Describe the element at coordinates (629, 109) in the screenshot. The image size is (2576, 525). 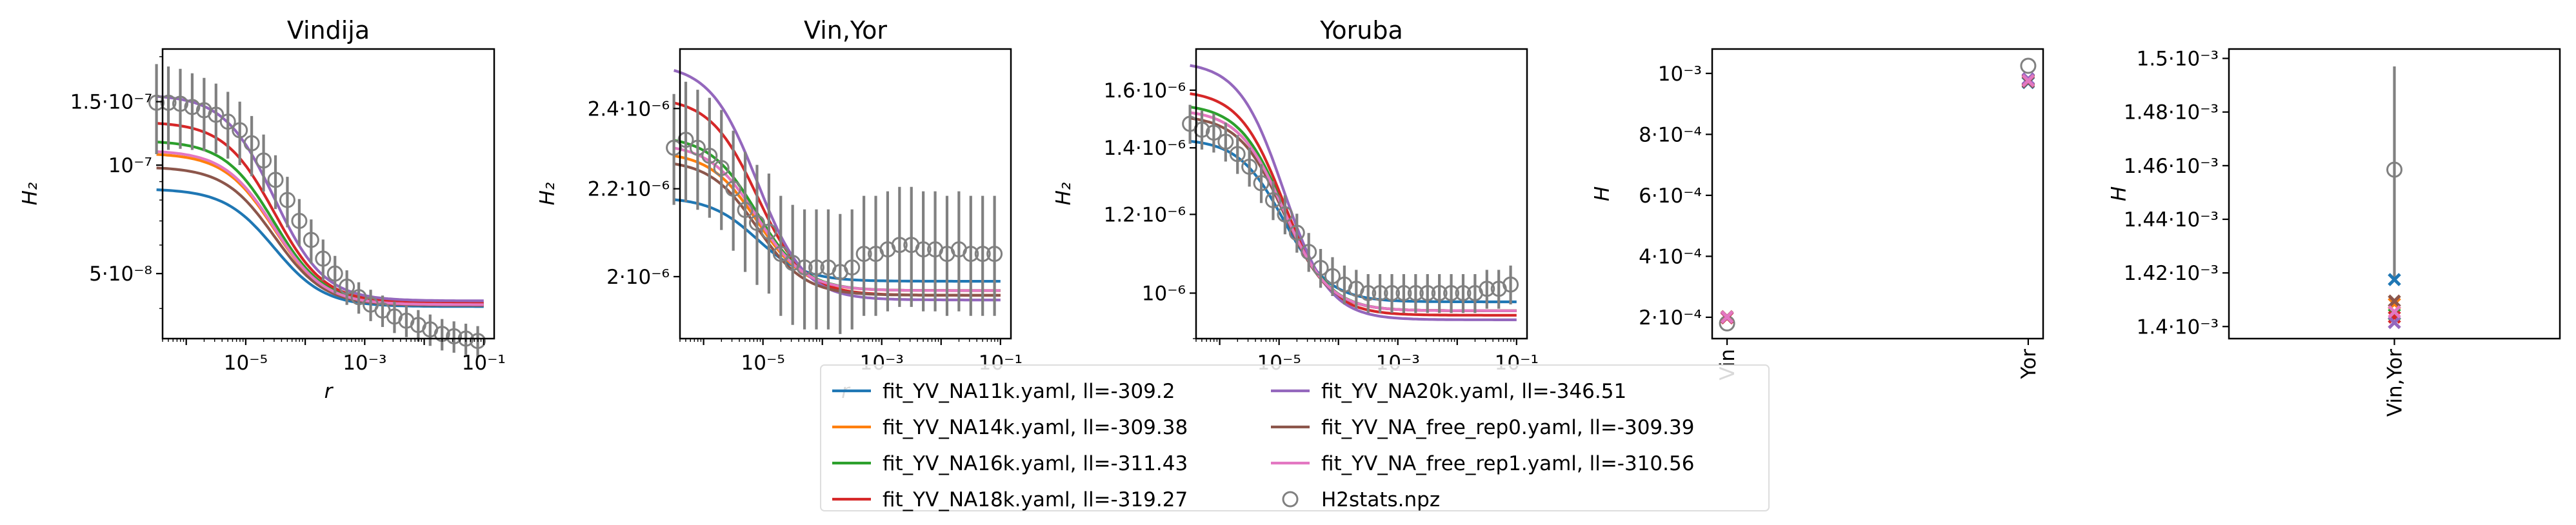
I see `y-tick-label: 2.4·10⁻⁶` at that location.